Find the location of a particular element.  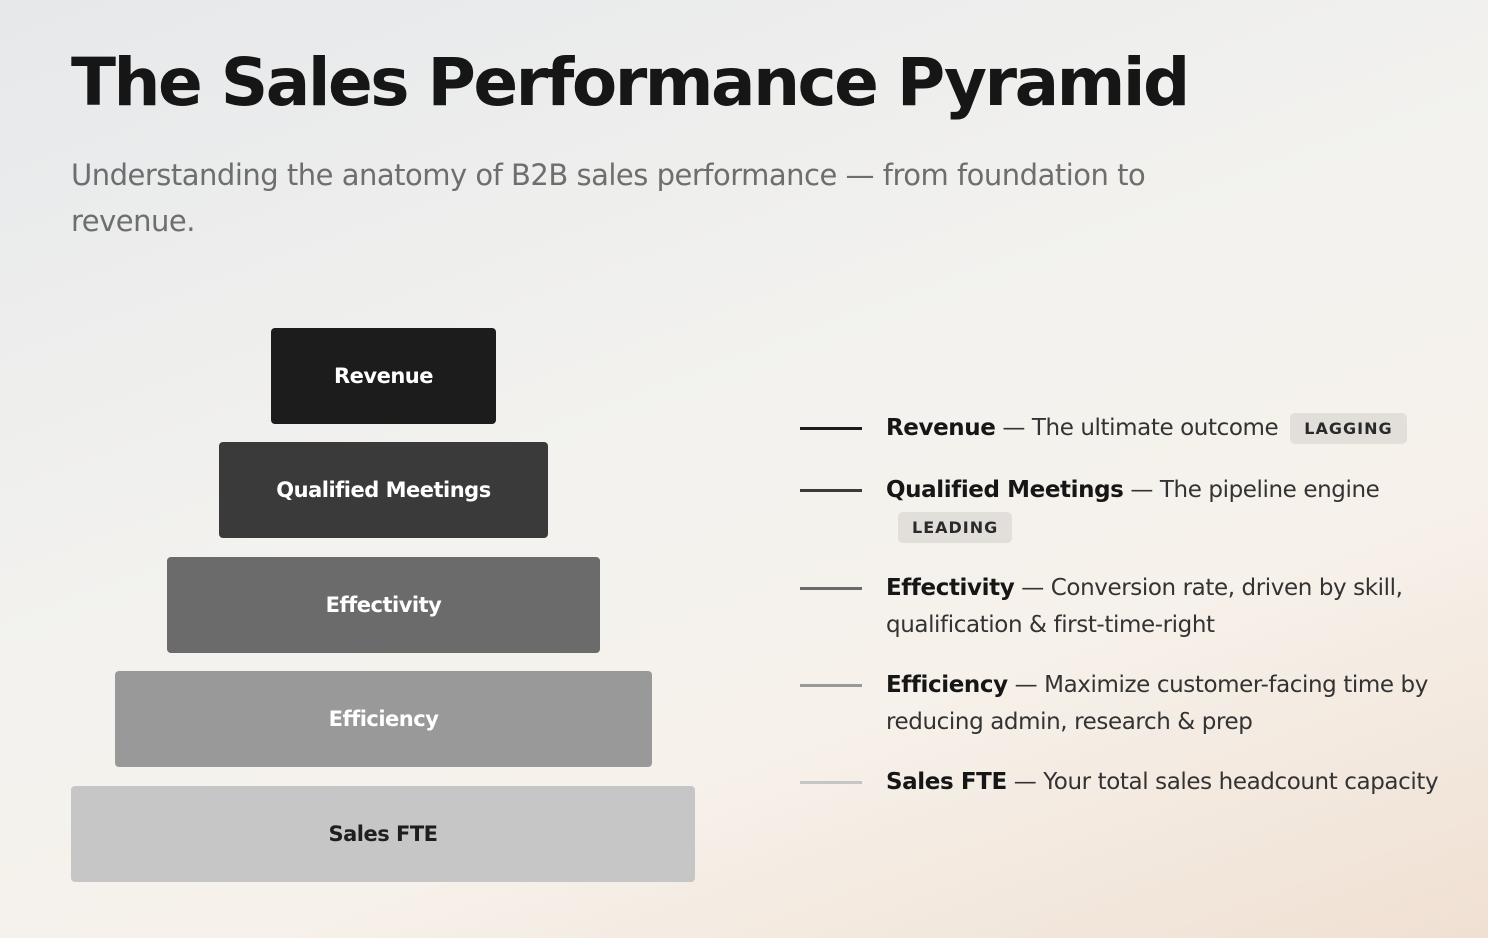

title: The Sales Performance Pyramid is located at coordinates (630, 82).